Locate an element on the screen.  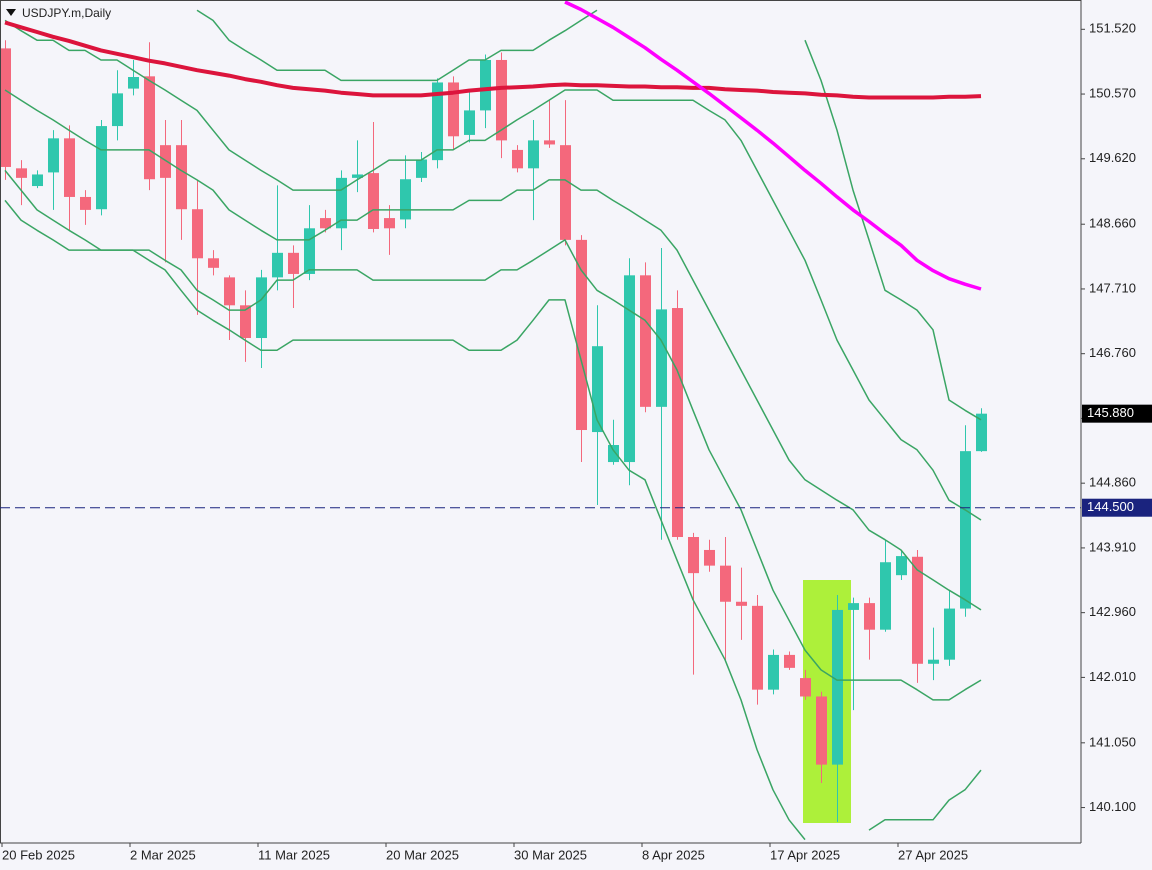
level-label: 144.500 is located at coordinates (1110, 506).